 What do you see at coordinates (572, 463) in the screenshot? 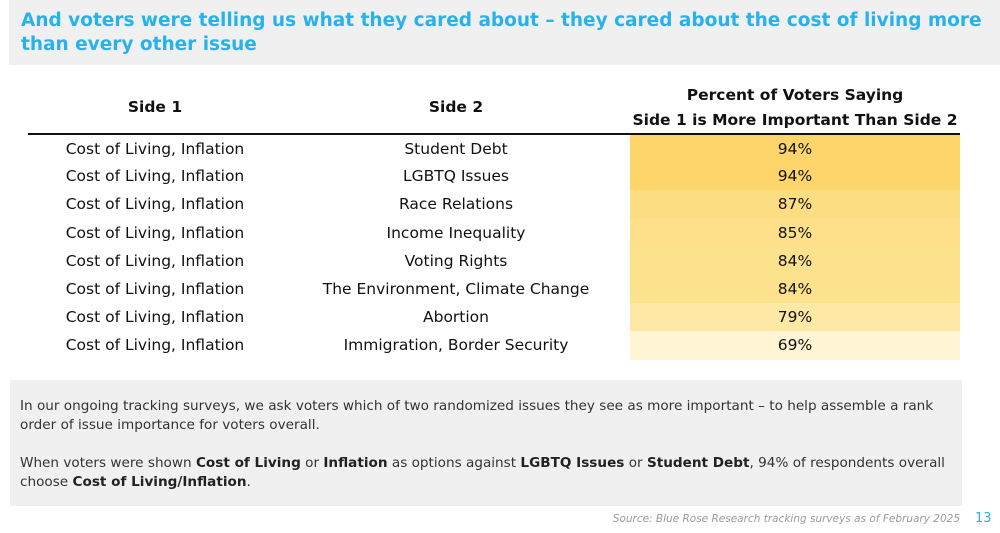
I see `note-bold: LGBTQ Issues` at bounding box center [572, 463].